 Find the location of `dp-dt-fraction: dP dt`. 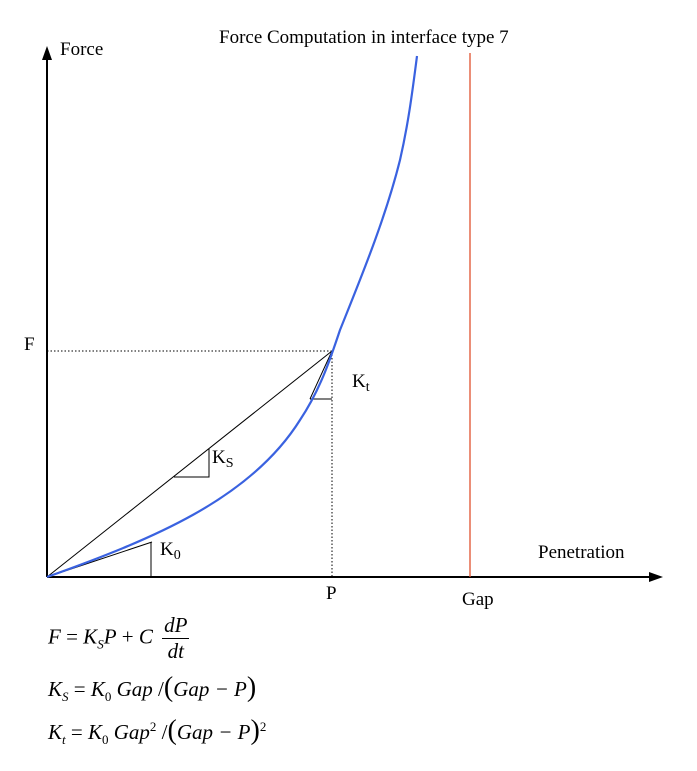

dp-dt-fraction: dP dt is located at coordinates (176, 638).